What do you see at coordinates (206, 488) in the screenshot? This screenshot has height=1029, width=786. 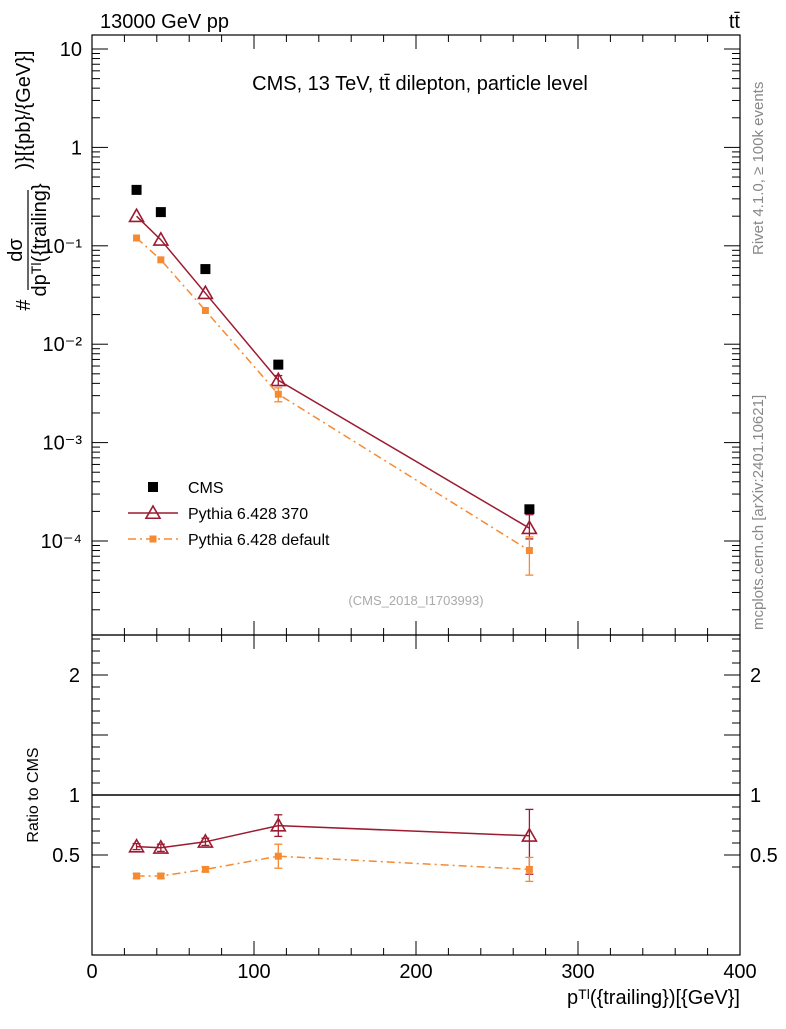 I see `legend-label: CMS` at bounding box center [206, 488].